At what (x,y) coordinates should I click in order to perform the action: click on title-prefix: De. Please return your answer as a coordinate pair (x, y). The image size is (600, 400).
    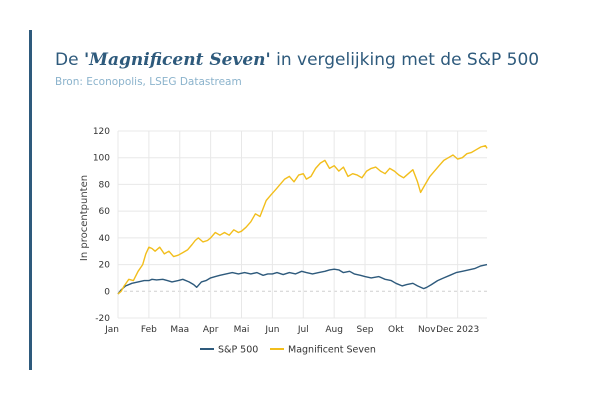
    Looking at the image, I should click on (69, 60).